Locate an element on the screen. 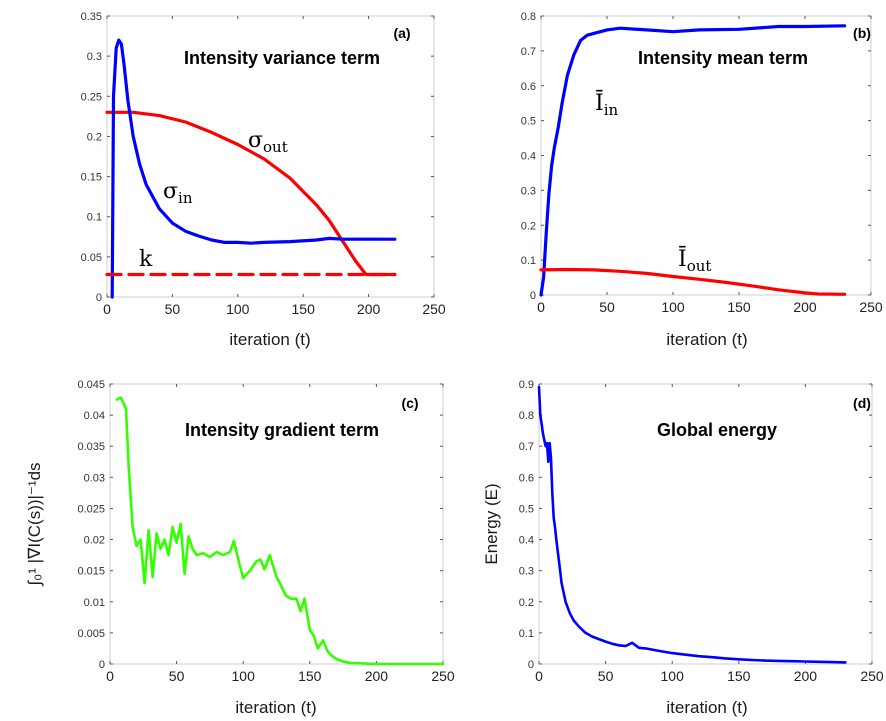 This screenshot has width=886, height=721. i-out-sub: out is located at coordinates (699, 266).